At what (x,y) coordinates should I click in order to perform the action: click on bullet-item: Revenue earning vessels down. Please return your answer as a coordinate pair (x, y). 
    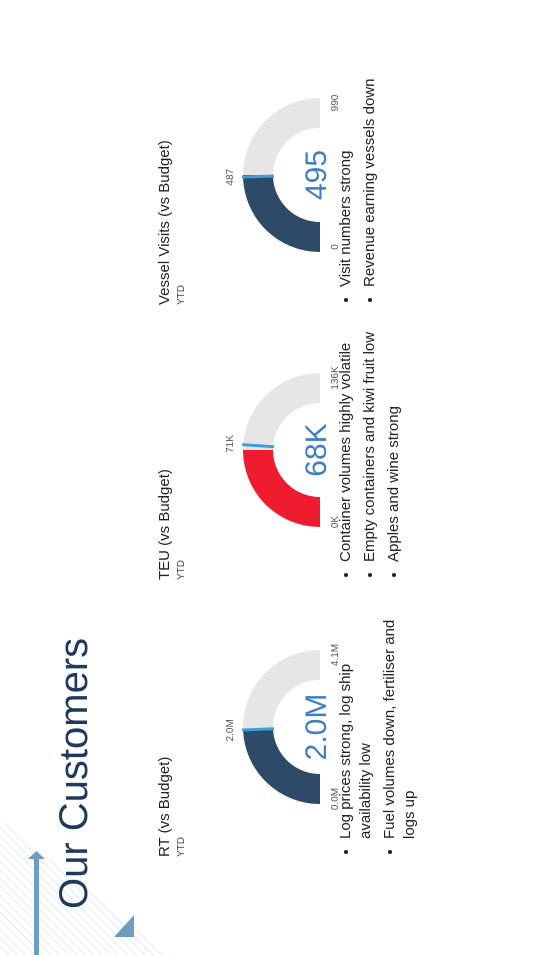
    Looking at the image, I should click on (370, 164).